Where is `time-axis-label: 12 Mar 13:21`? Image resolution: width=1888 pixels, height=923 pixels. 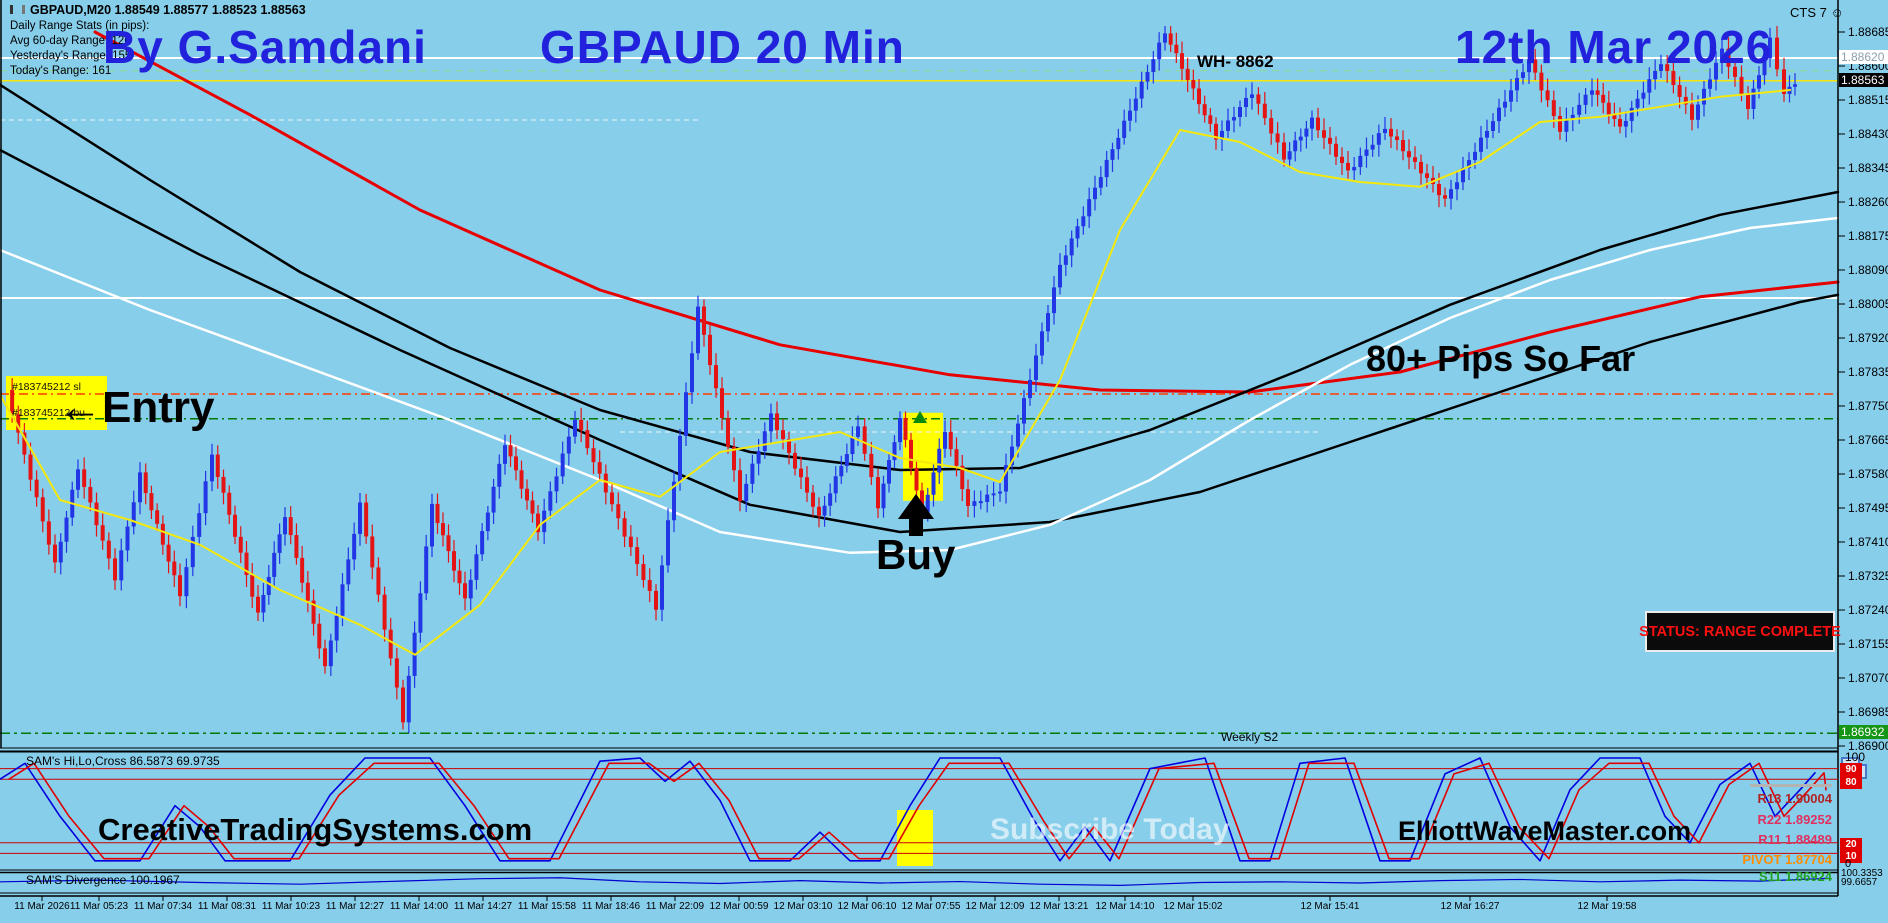
time-axis-label: 12 Mar 13:21 is located at coordinates (1059, 906).